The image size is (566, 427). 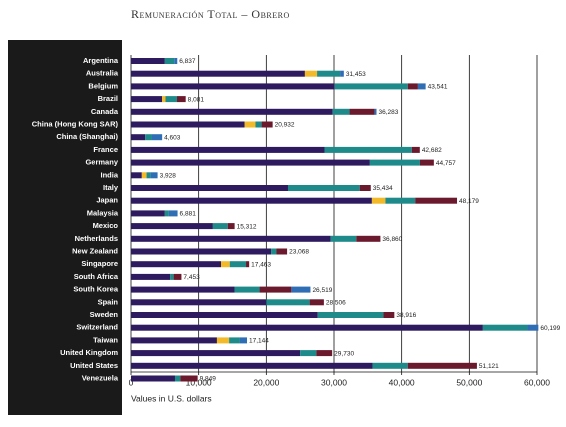 I want to click on total-label: 6,881, so click(x=188, y=214).